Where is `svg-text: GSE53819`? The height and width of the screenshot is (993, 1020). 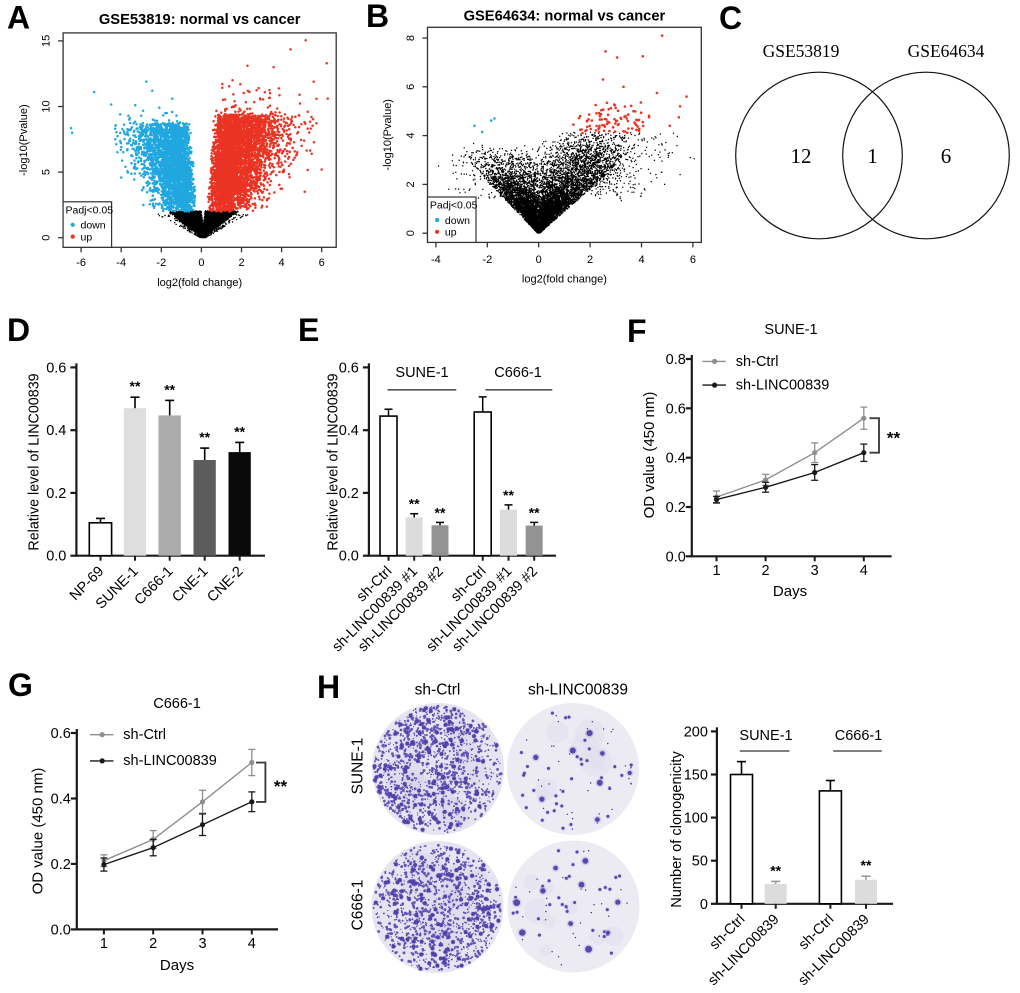
svg-text: GSE53819 is located at coordinates (801, 51).